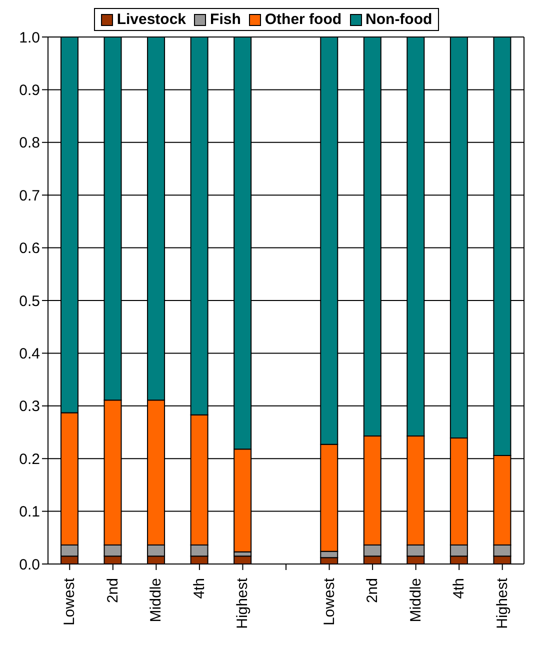  I want to click on y-tick-label: 0.7, so click(29, 195).